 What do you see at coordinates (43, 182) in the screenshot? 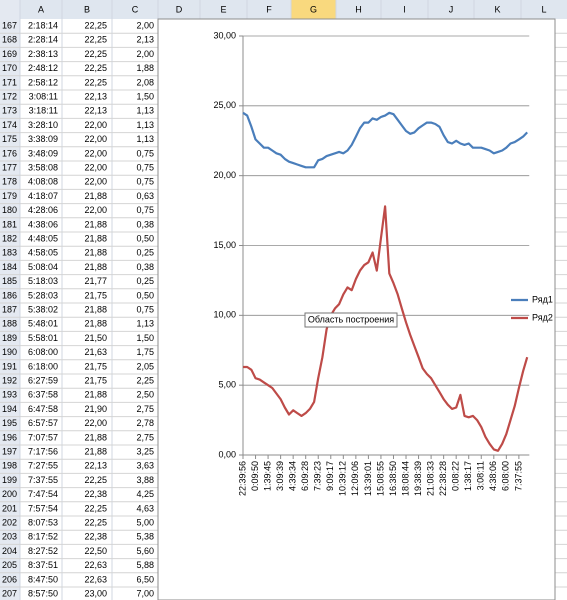
I see `cell: 4:08:08` at bounding box center [43, 182].